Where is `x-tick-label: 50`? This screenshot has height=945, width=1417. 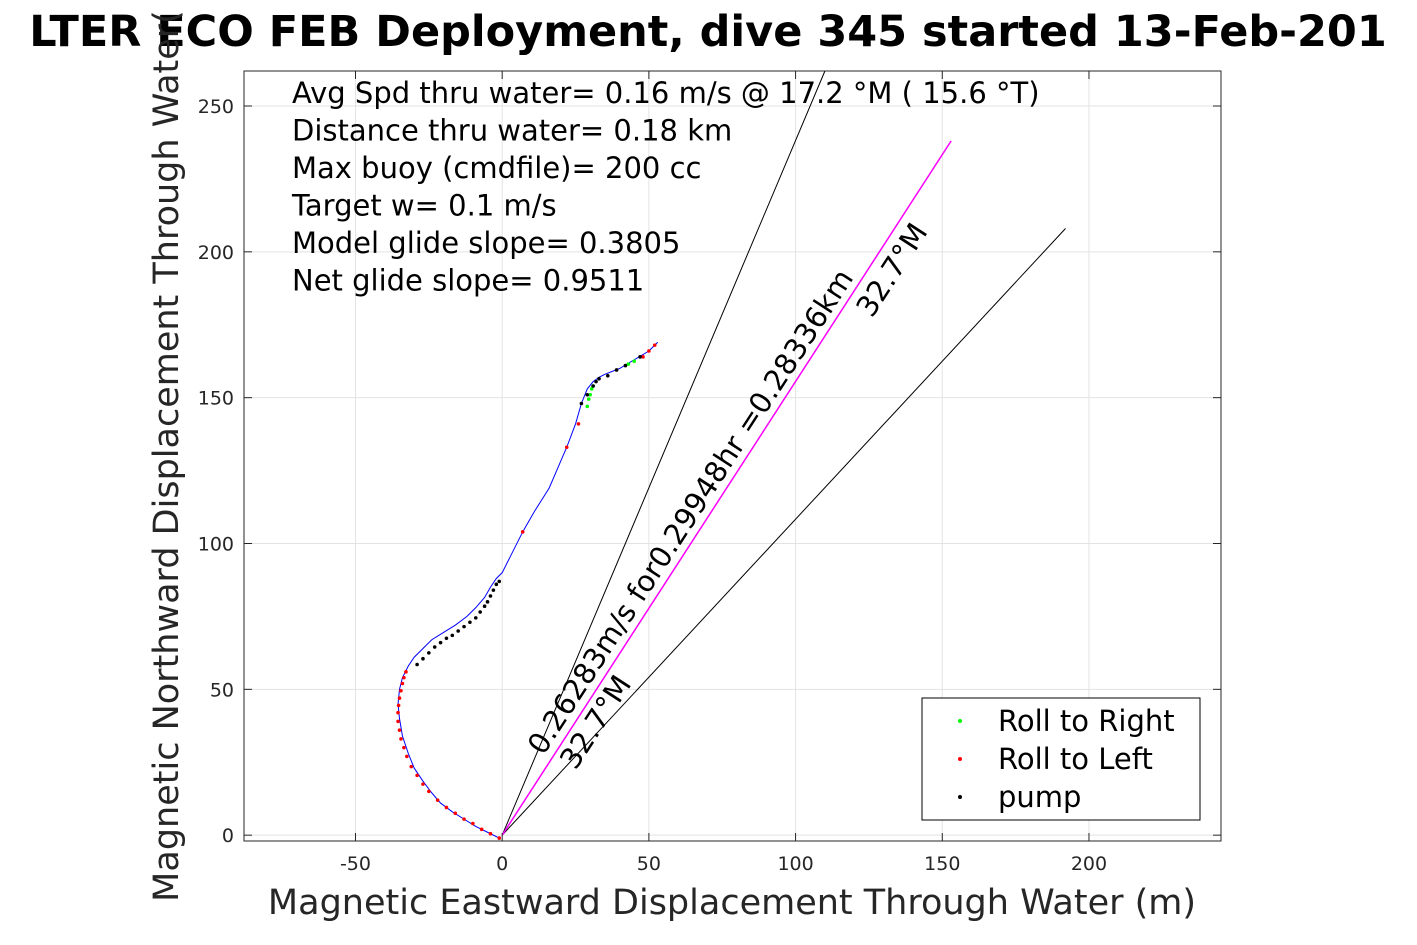 x-tick-label: 50 is located at coordinates (649, 864).